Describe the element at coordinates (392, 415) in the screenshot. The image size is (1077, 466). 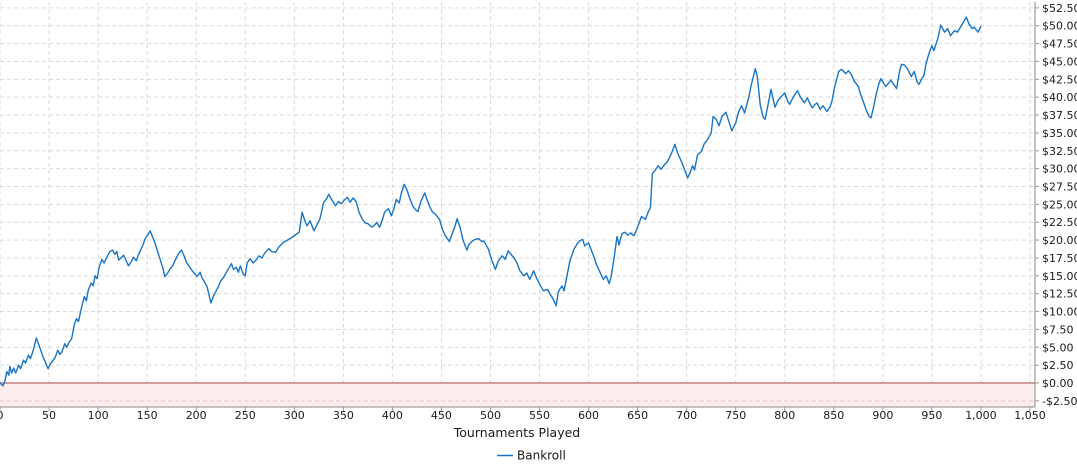
I see `x-tick-label: 400` at that location.